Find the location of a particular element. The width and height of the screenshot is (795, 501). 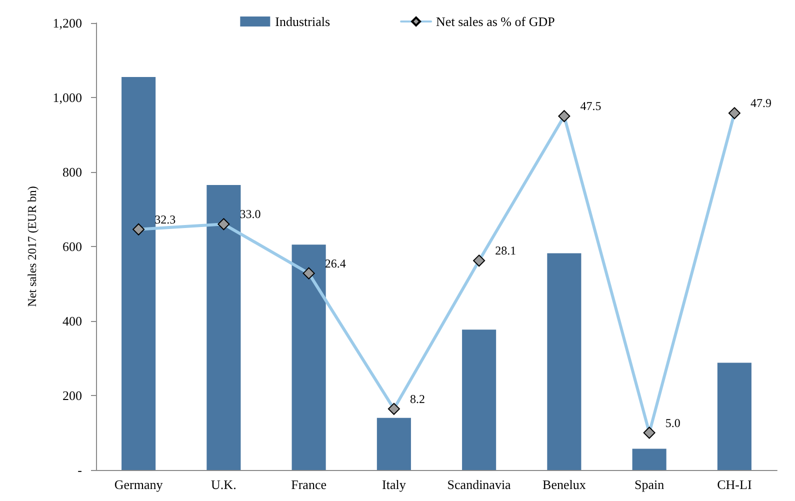

data-label: 28.1 is located at coordinates (505, 251).